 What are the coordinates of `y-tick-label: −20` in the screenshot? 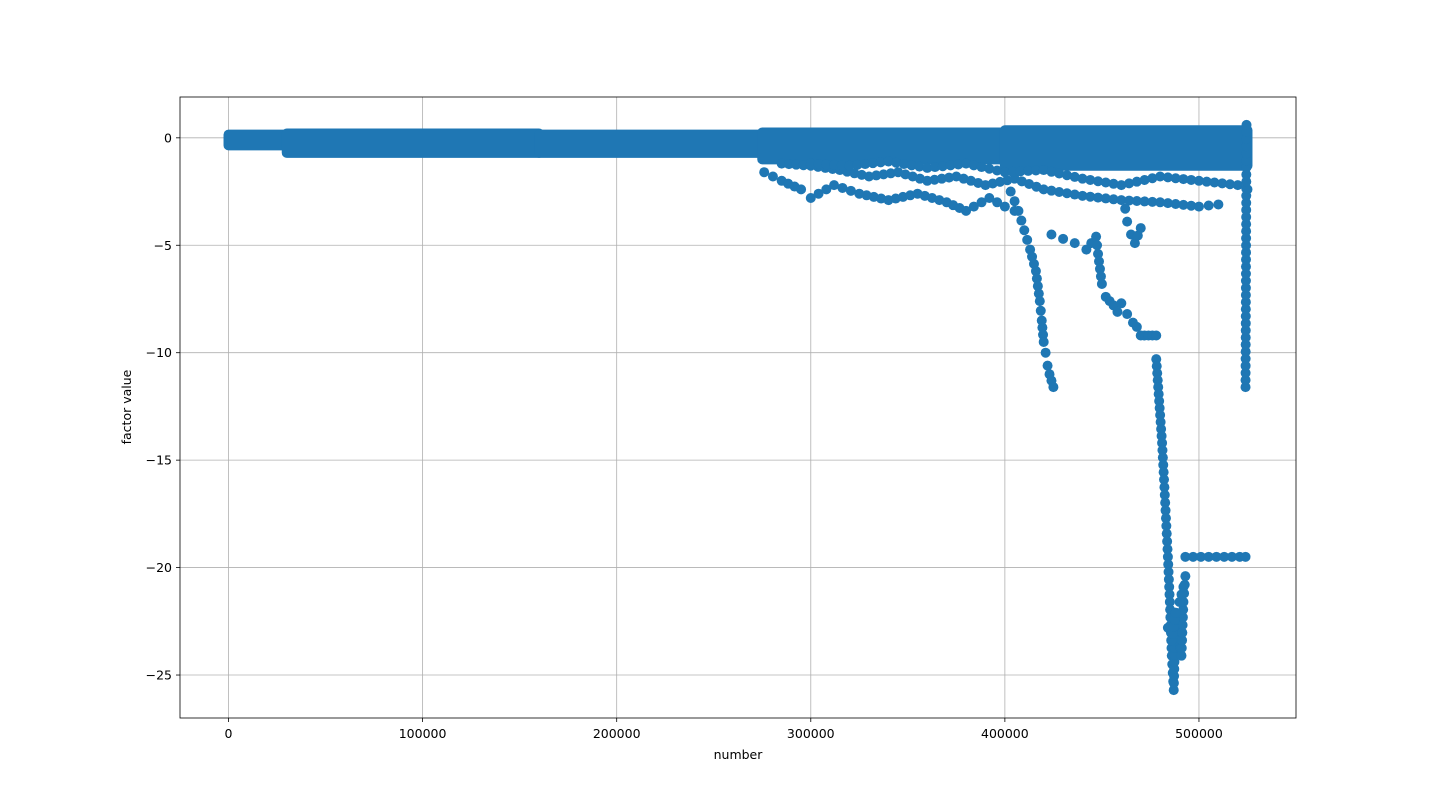 It's located at (159, 567).